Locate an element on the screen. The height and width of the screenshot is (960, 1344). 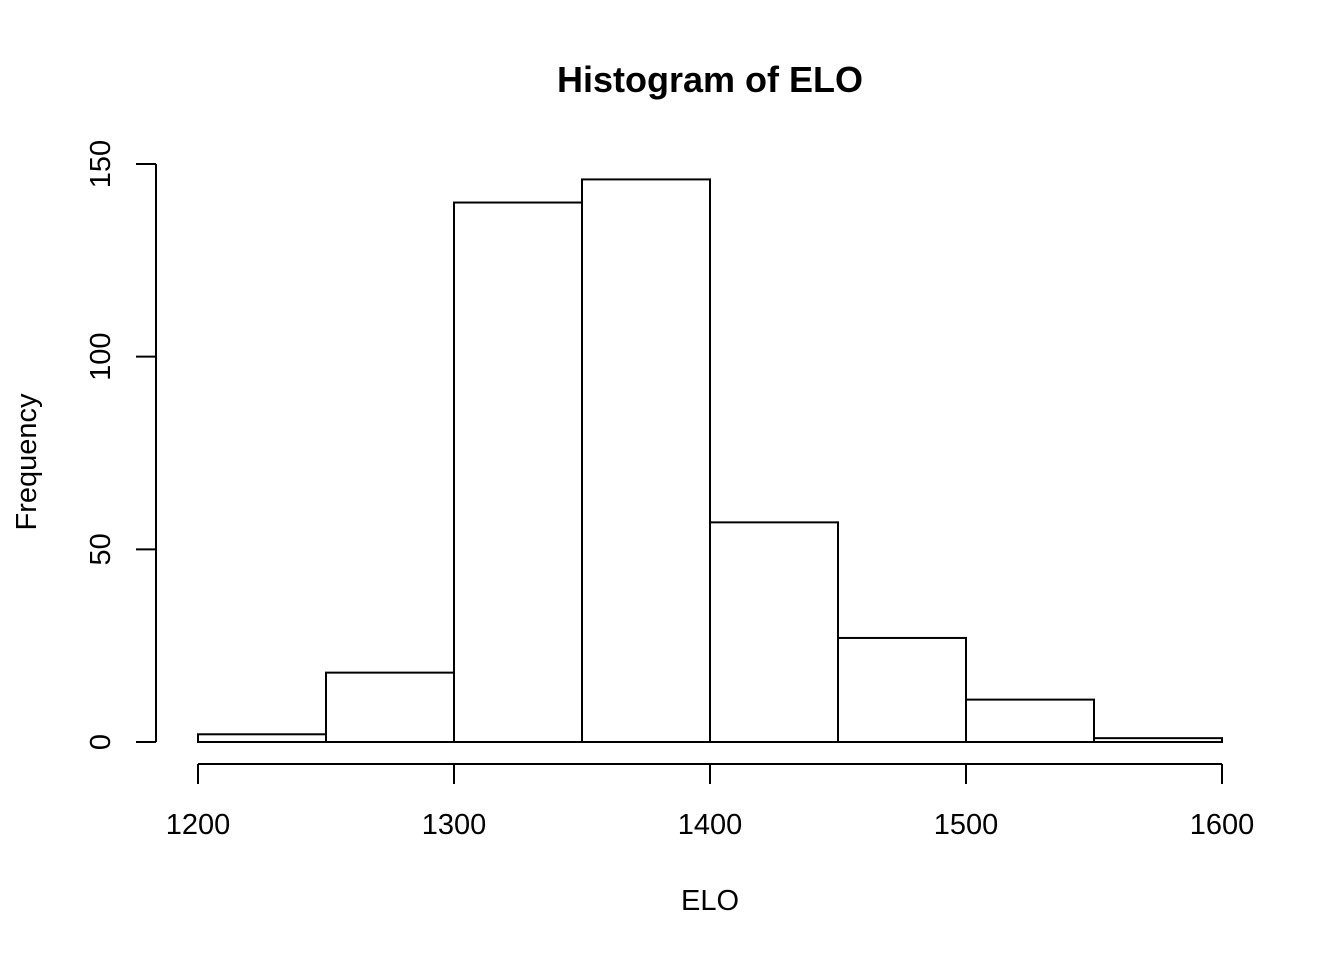
x-axis-label: ELO is located at coordinates (710, 901).